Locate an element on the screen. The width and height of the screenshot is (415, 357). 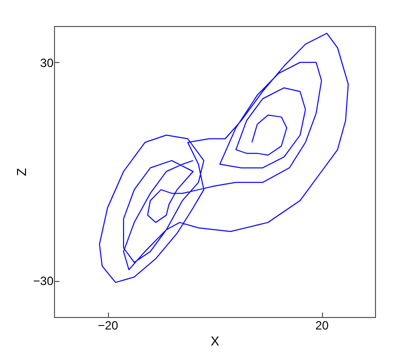
x-tick-label: −20 is located at coordinates (108, 325).